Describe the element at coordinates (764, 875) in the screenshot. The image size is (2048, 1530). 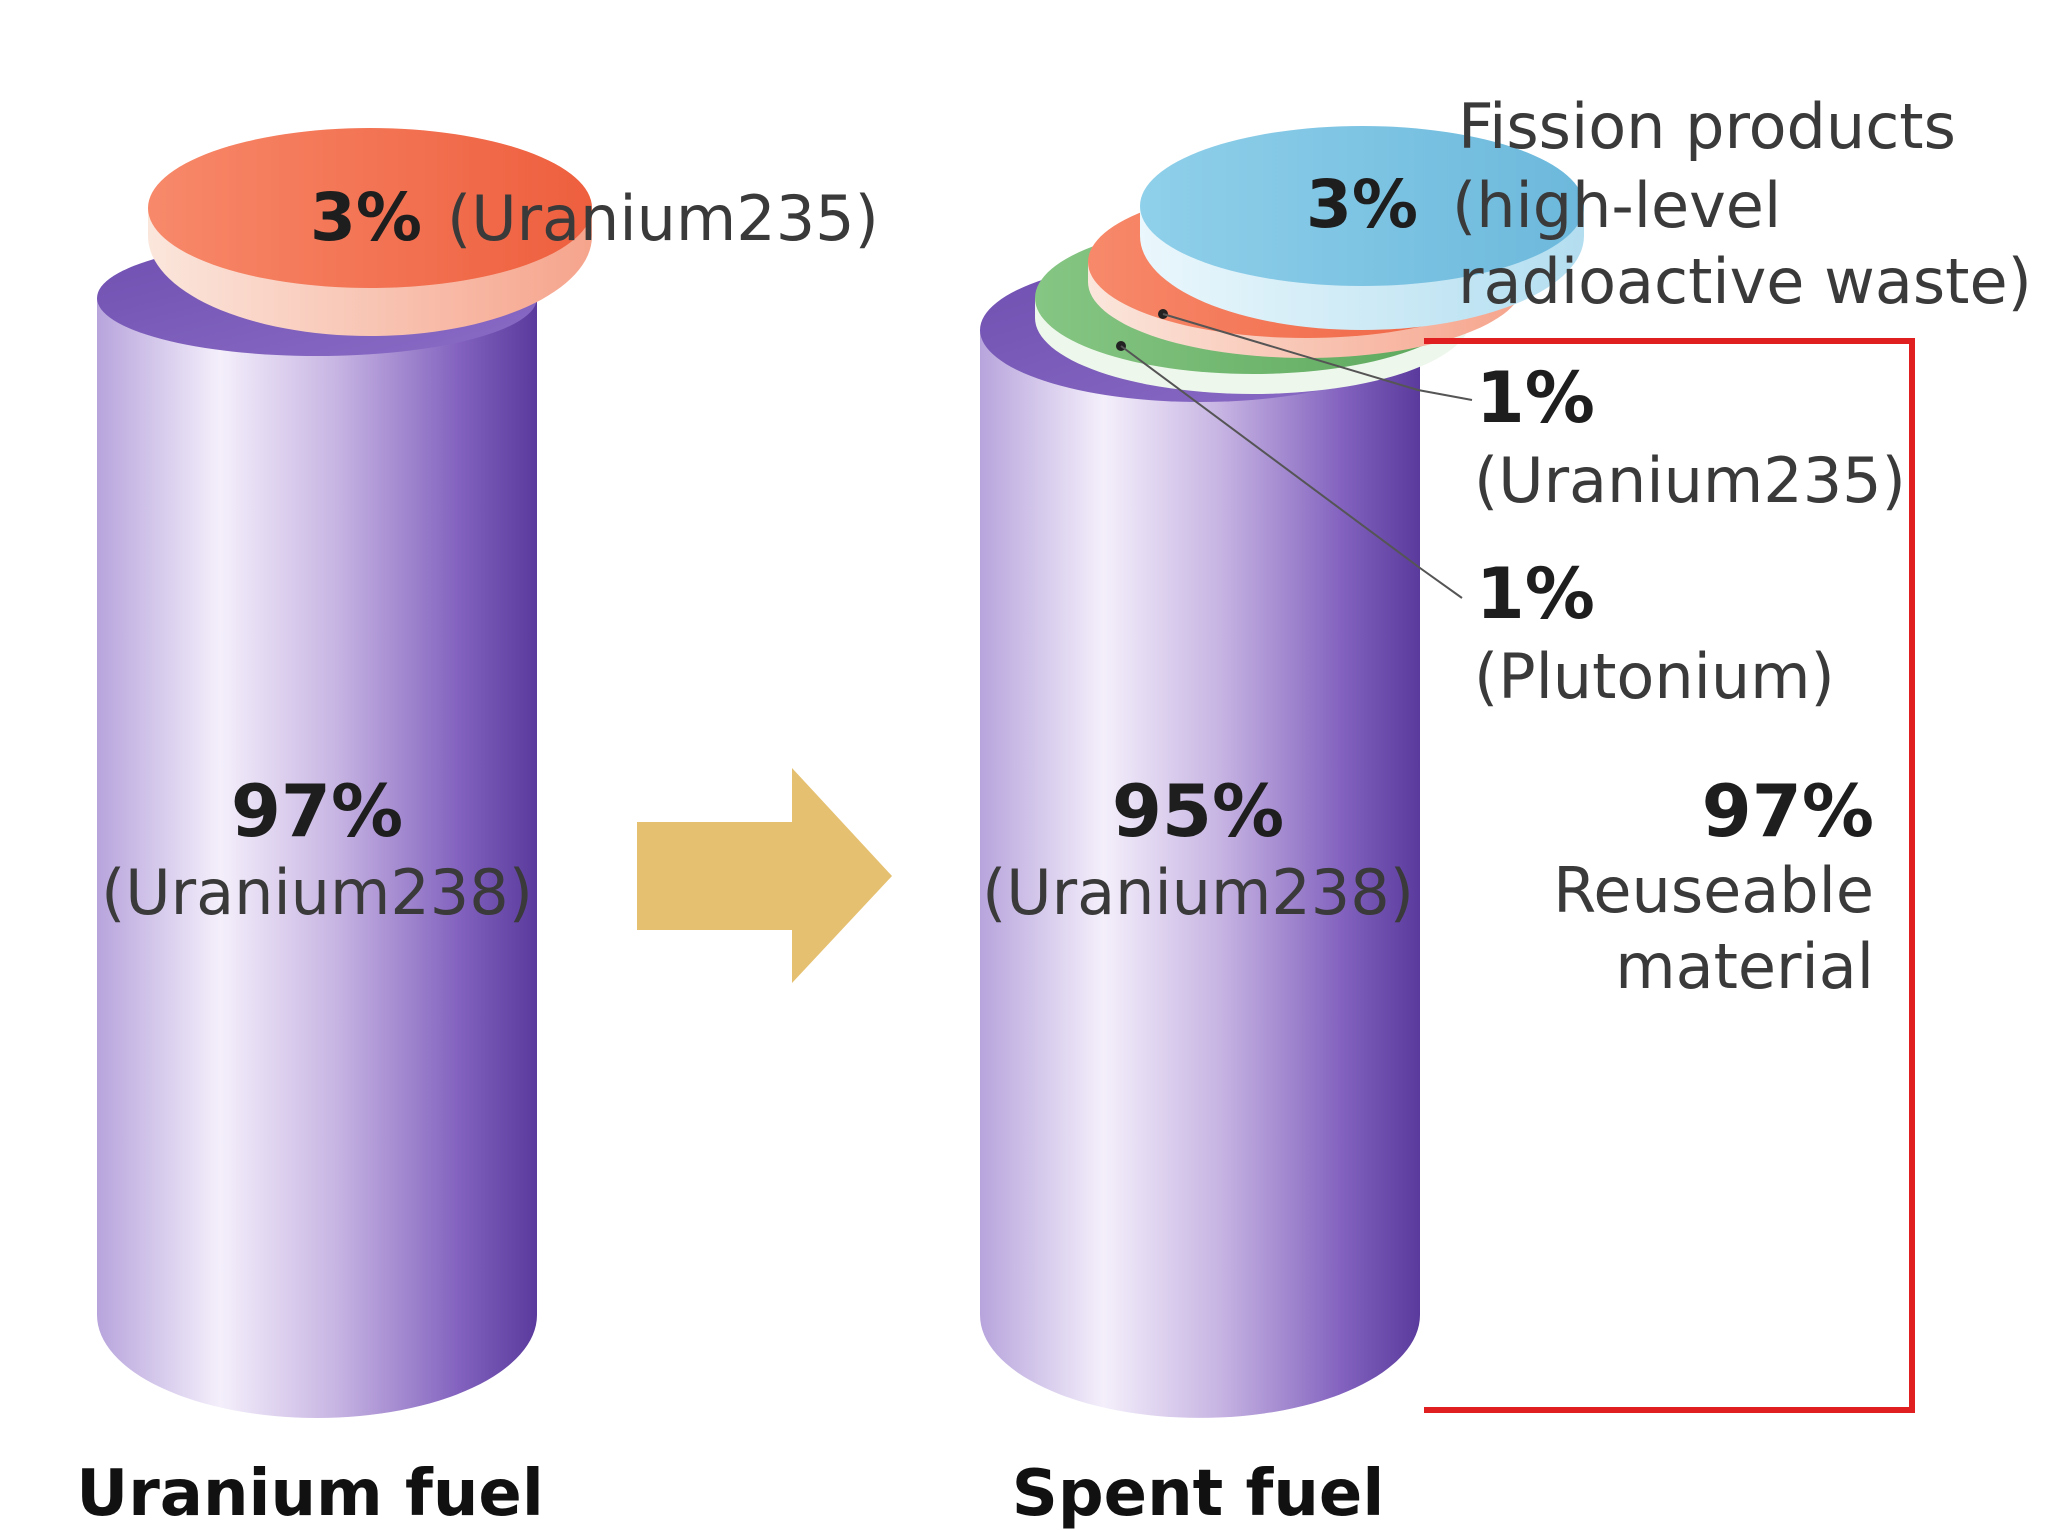
I see `right-arrow-icon` at that location.